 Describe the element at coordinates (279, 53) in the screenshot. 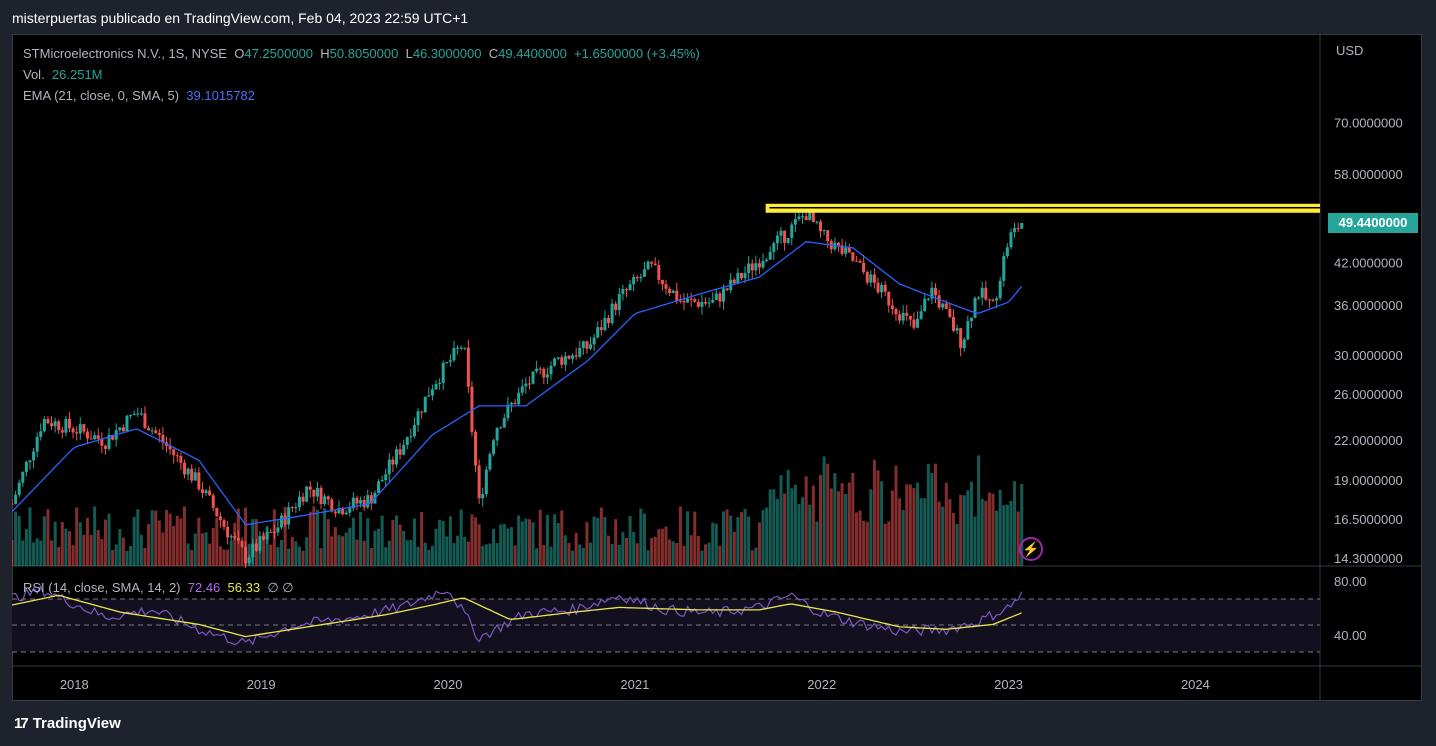

I see `open-value: 47.2500000` at that location.